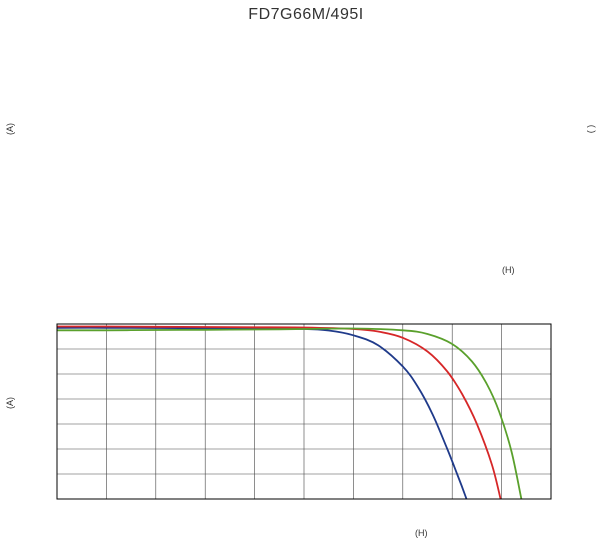 The image size is (612, 545). What do you see at coordinates (421, 533) in the screenshot?
I see `lower-x-axis-label: (H)` at bounding box center [421, 533].